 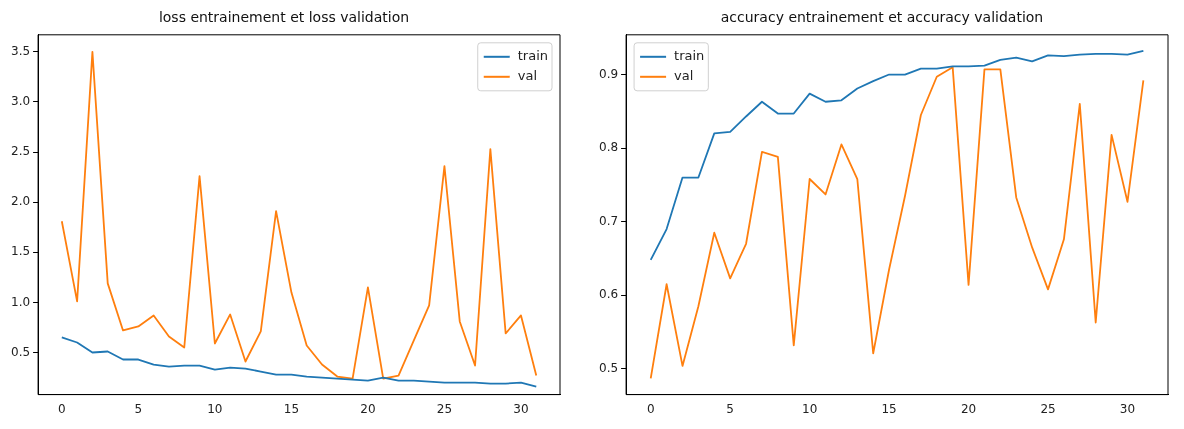 What do you see at coordinates (284, 17) in the screenshot?
I see `chart-title: loss entrainement et loss validation` at bounding box center [284, 17].